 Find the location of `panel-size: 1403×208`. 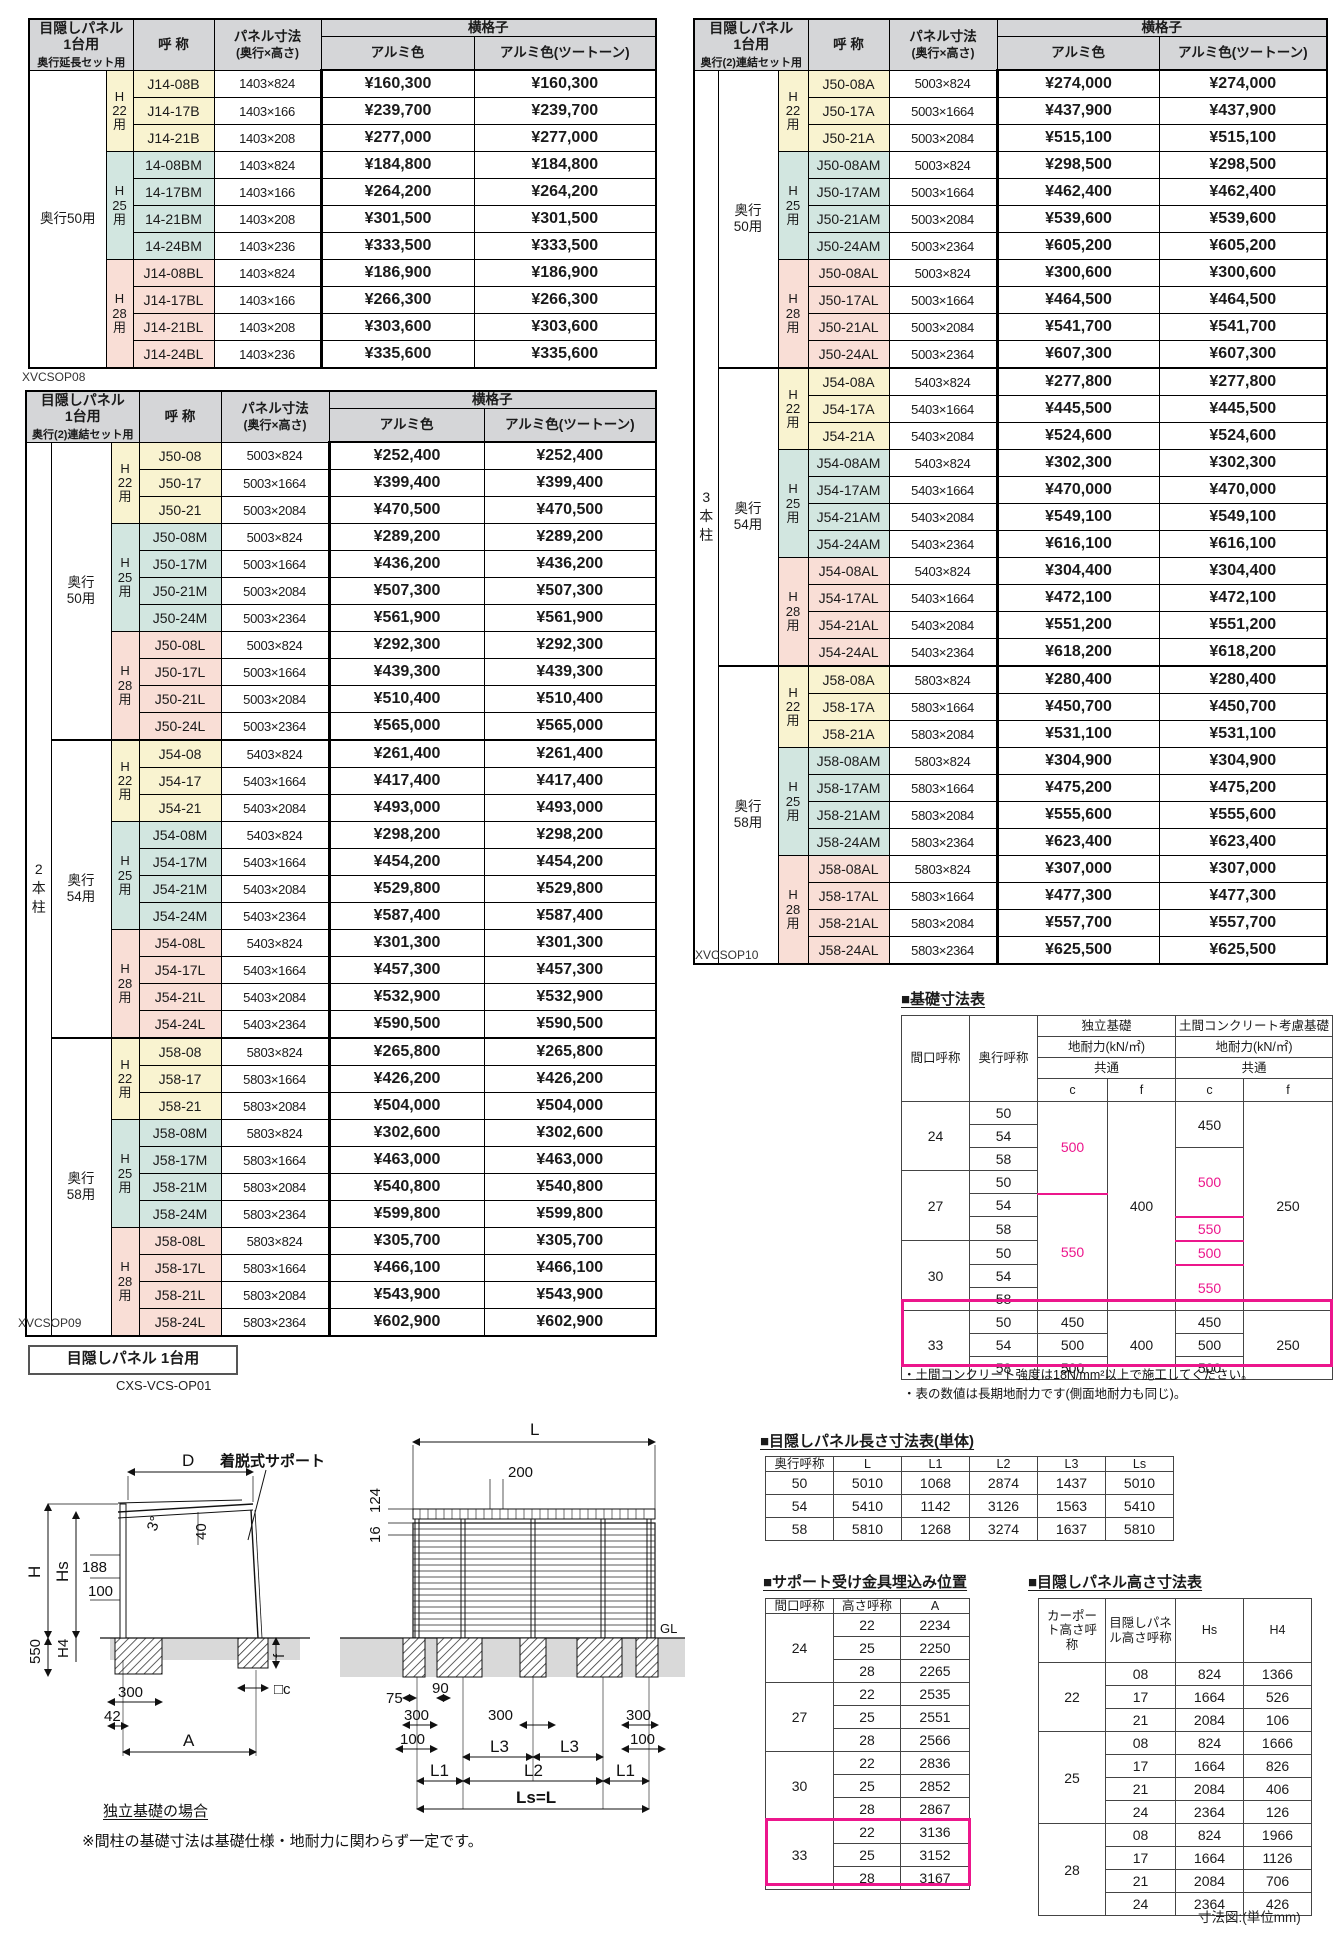

panel-size: 1403×208 is located at coordinates (267, 219).